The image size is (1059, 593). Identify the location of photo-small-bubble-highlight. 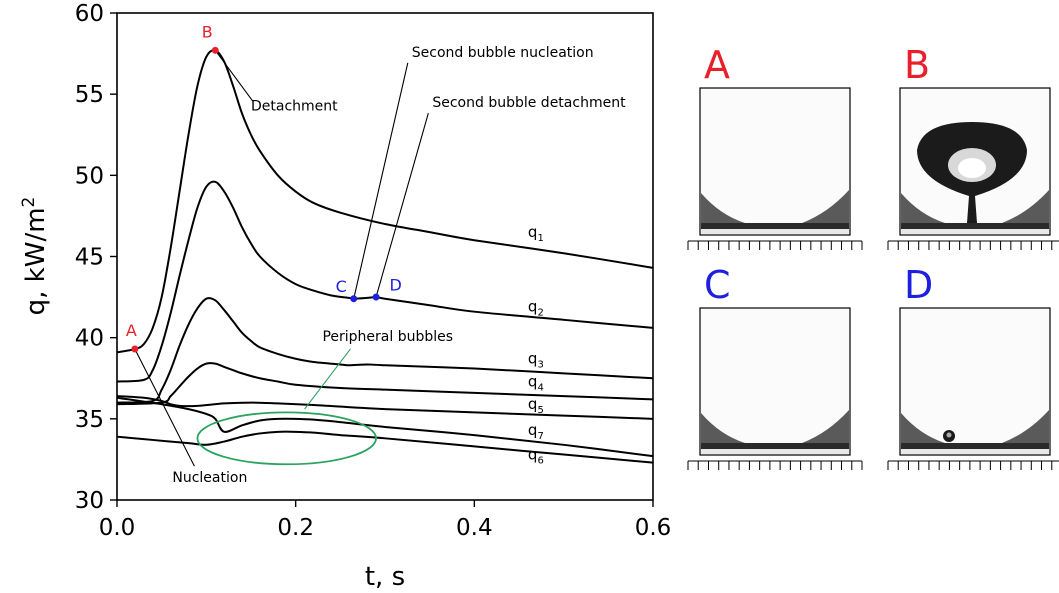
(949, 435).